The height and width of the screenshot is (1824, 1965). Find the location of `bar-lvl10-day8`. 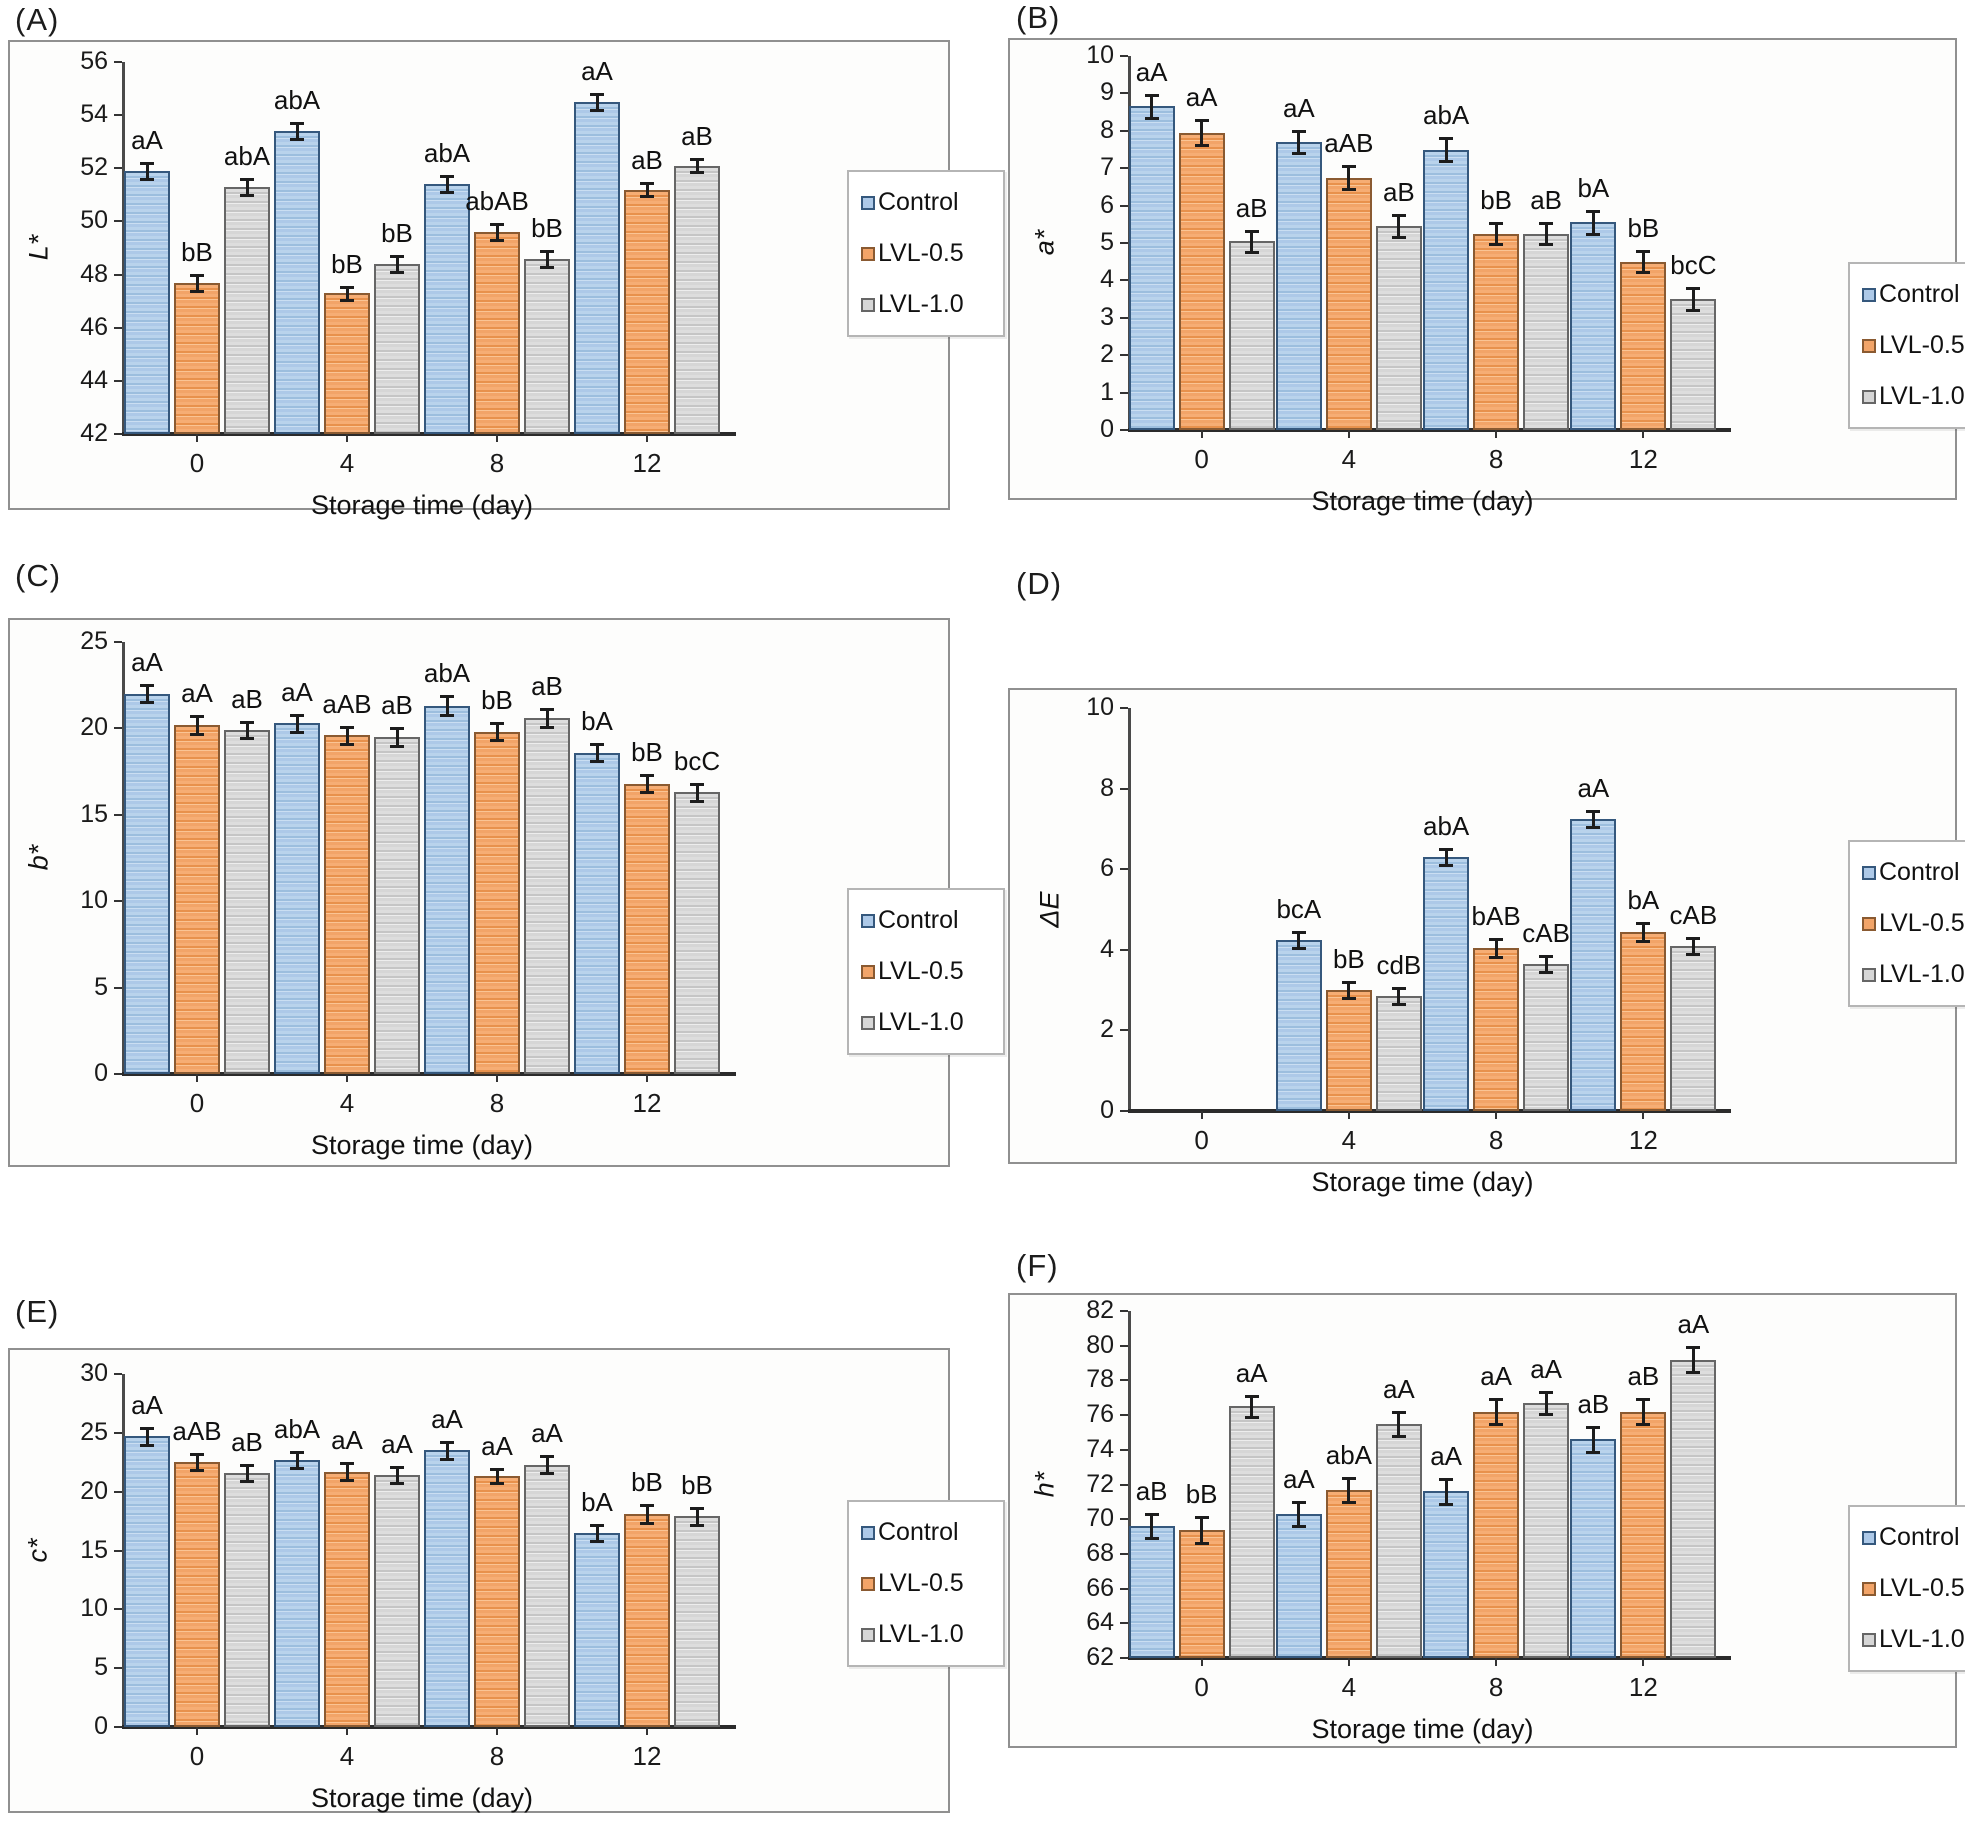

bar-lvl10-day8 is located at coordinates (547, 896).